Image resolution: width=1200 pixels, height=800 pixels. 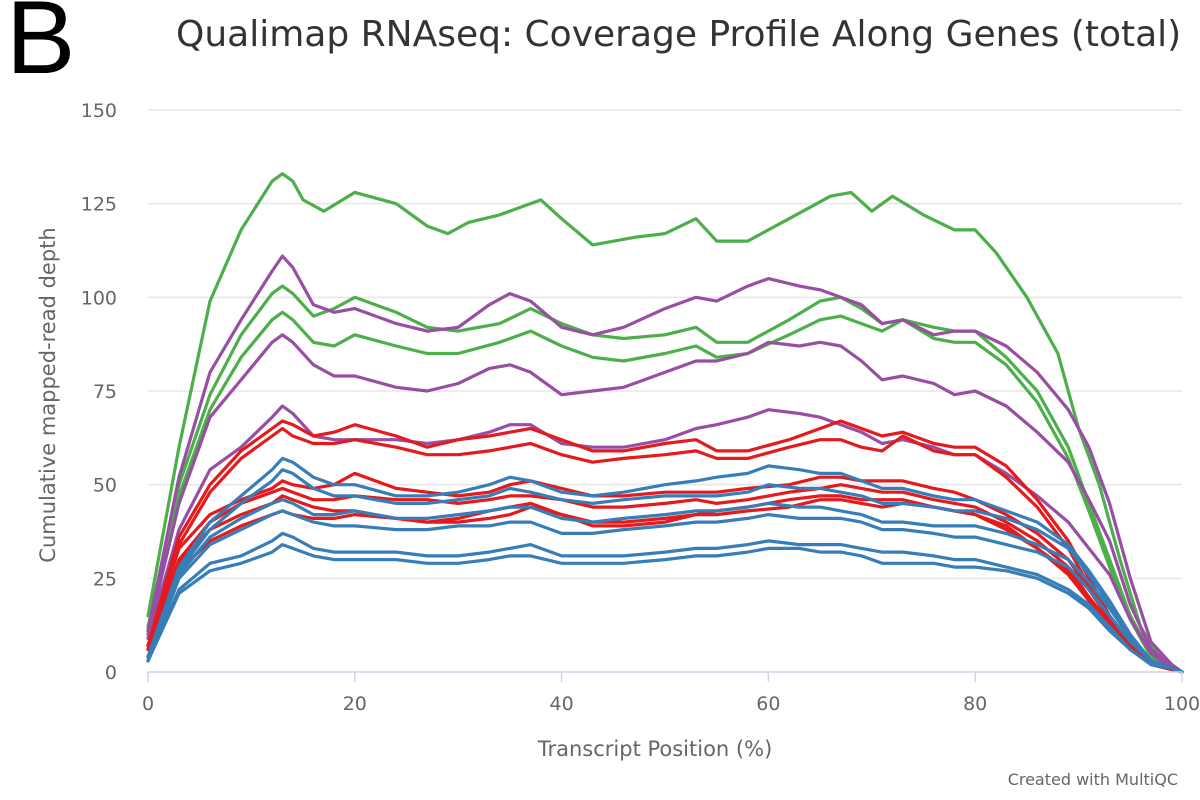 I want to click on y-tick-label: 50, so click(x=105, y=486).